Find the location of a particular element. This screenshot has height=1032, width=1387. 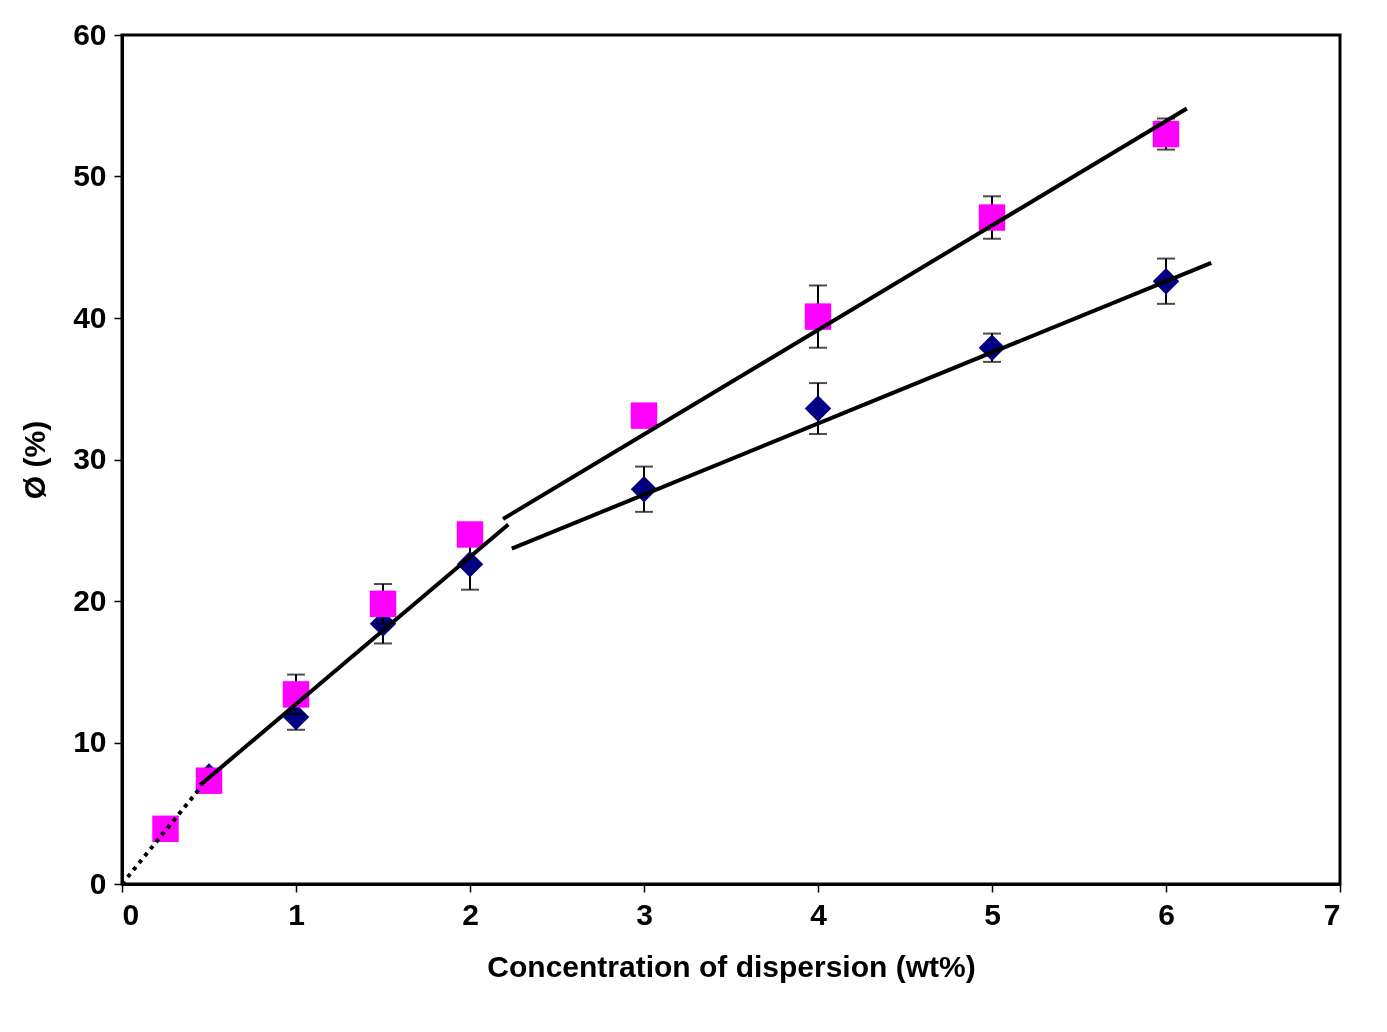

y-axis-title: Ø (%) is located at coordinates (35, 460).